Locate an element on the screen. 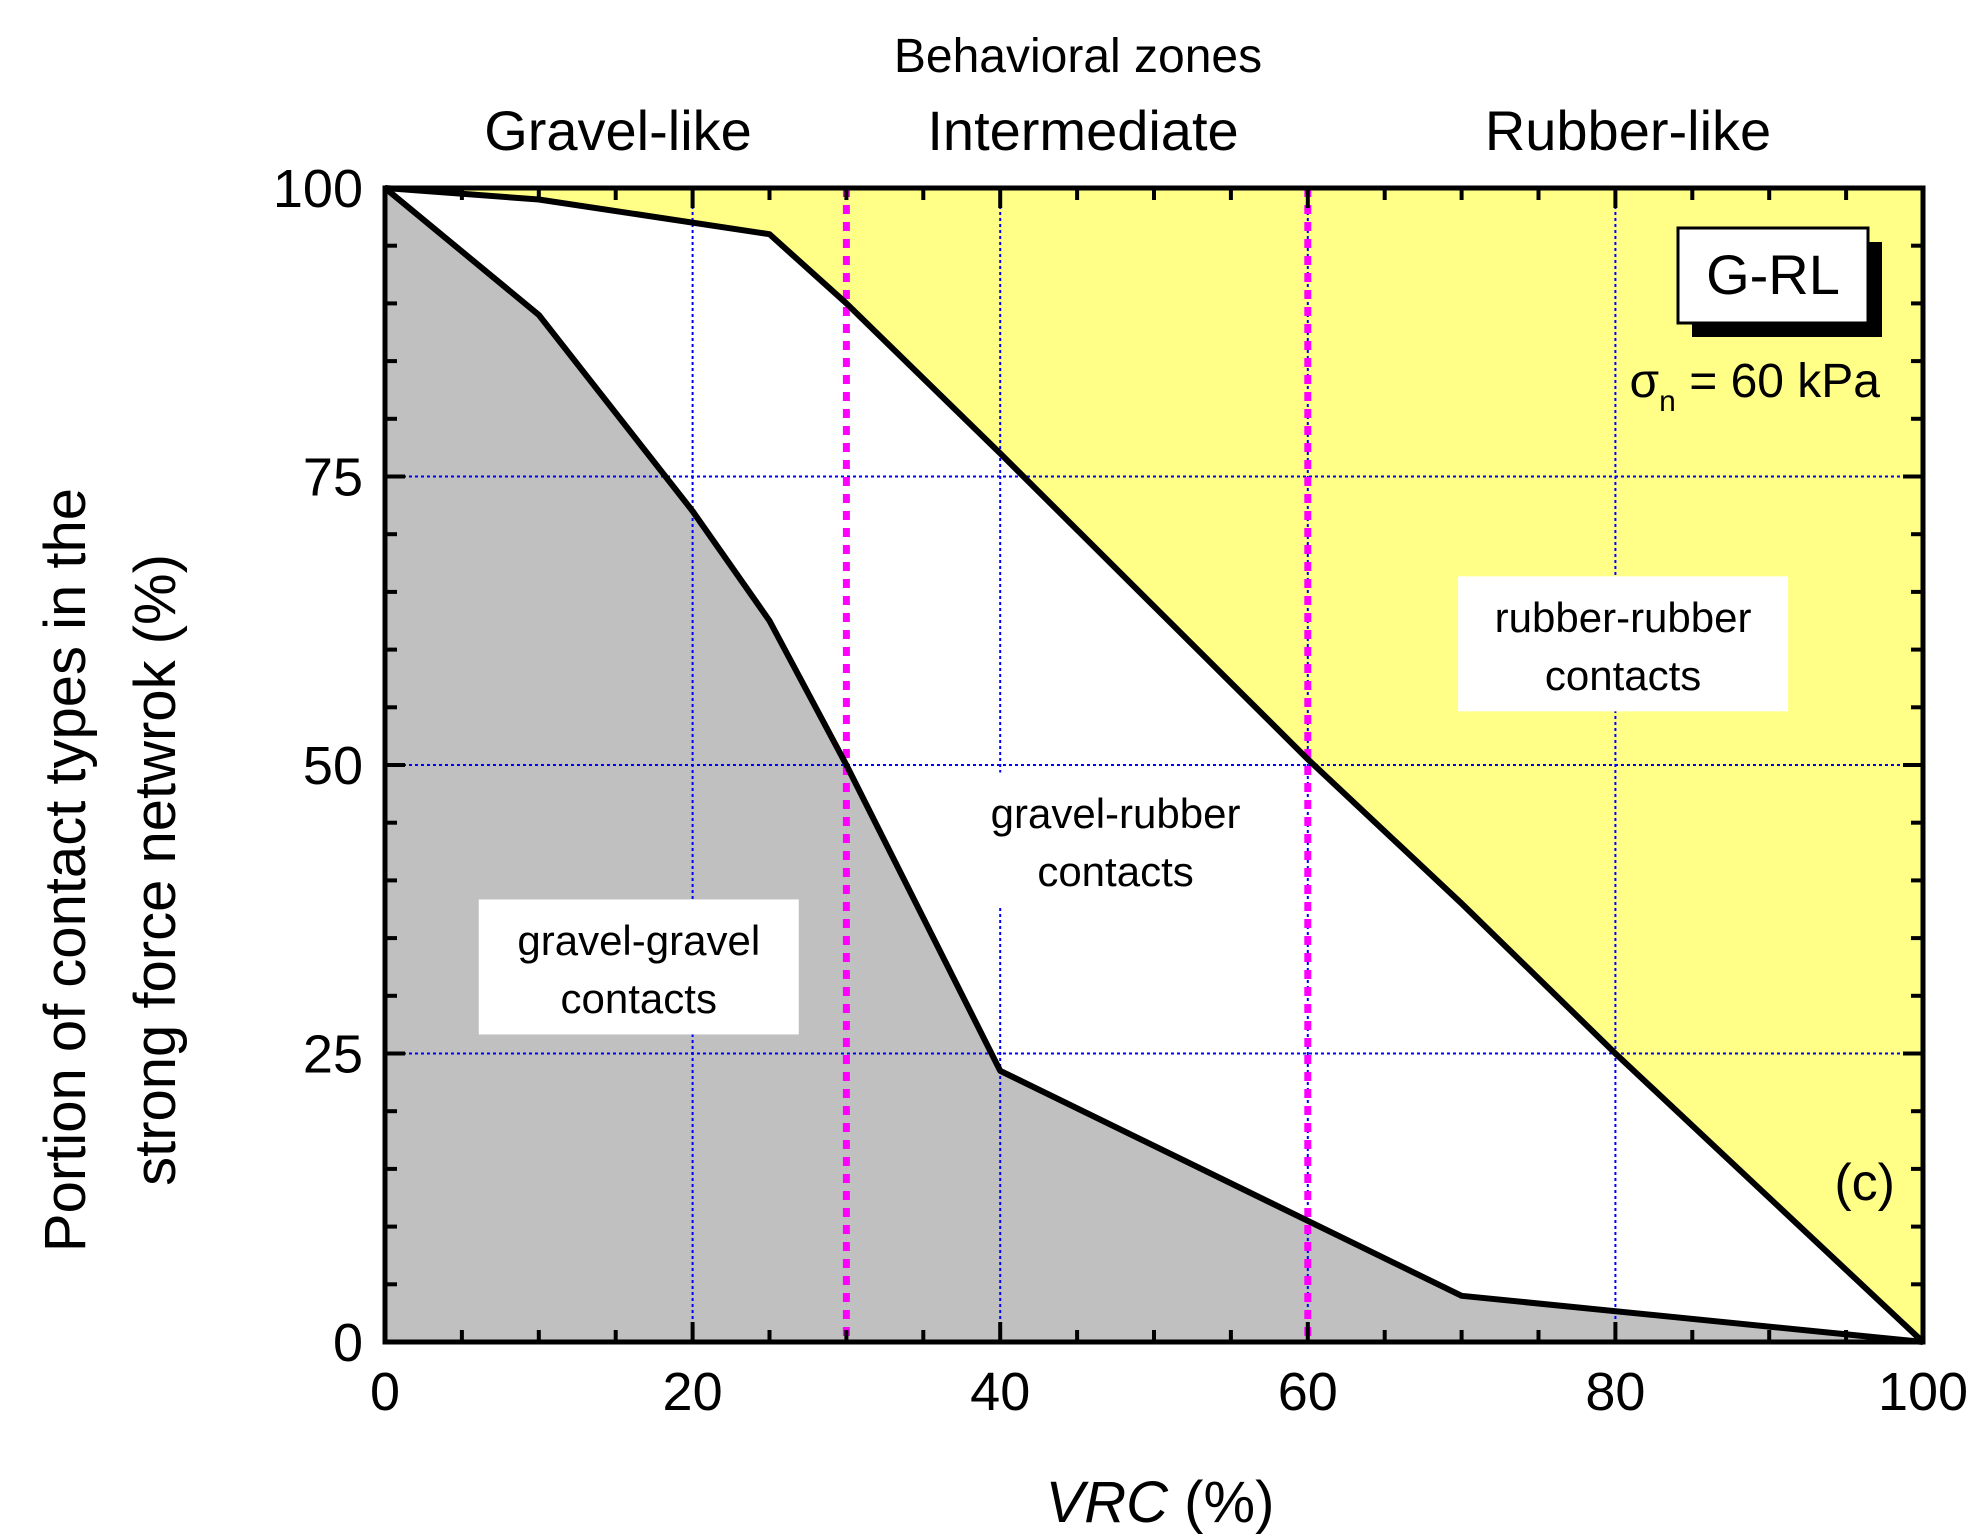 Image resolution: width=1986 pixels, height=1535 pixels. x-tick-label: 80 is located at coordinates (1615, 1392).